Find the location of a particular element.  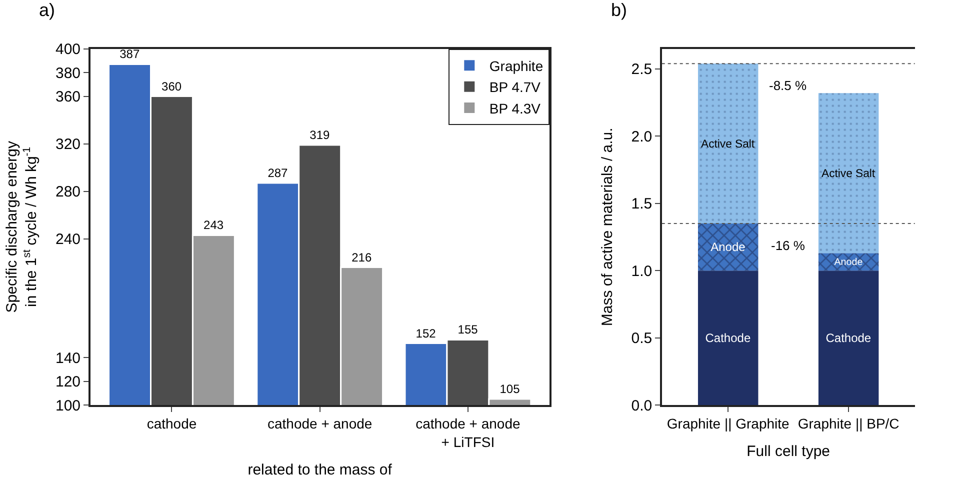

chart-title: b) is located at coordinates (619, 10).